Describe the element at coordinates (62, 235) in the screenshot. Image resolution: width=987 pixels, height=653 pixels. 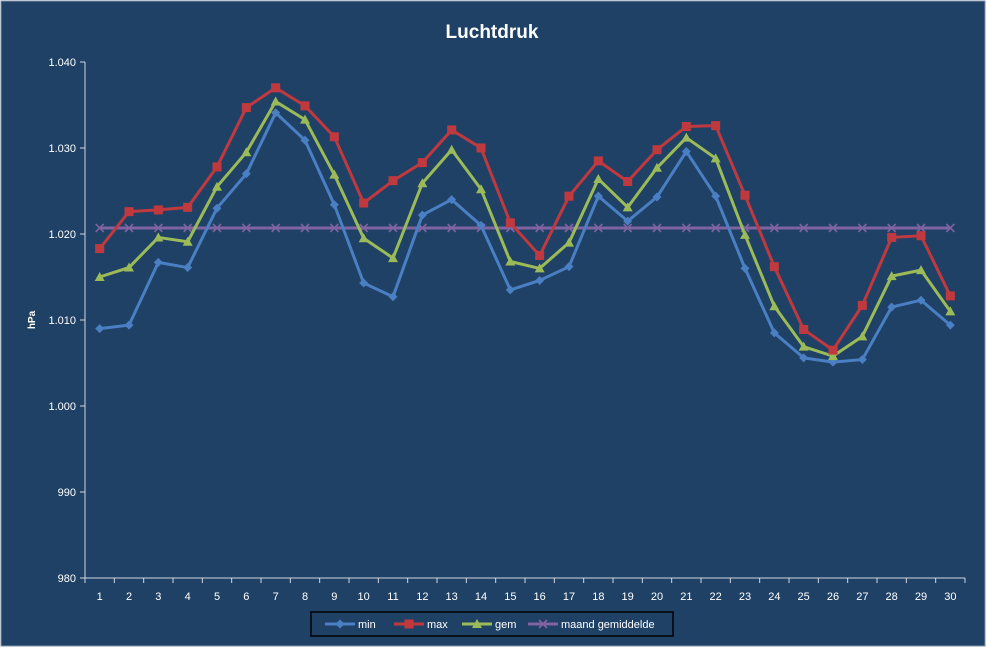
I see `y-tick-label: 1.020` at that location.